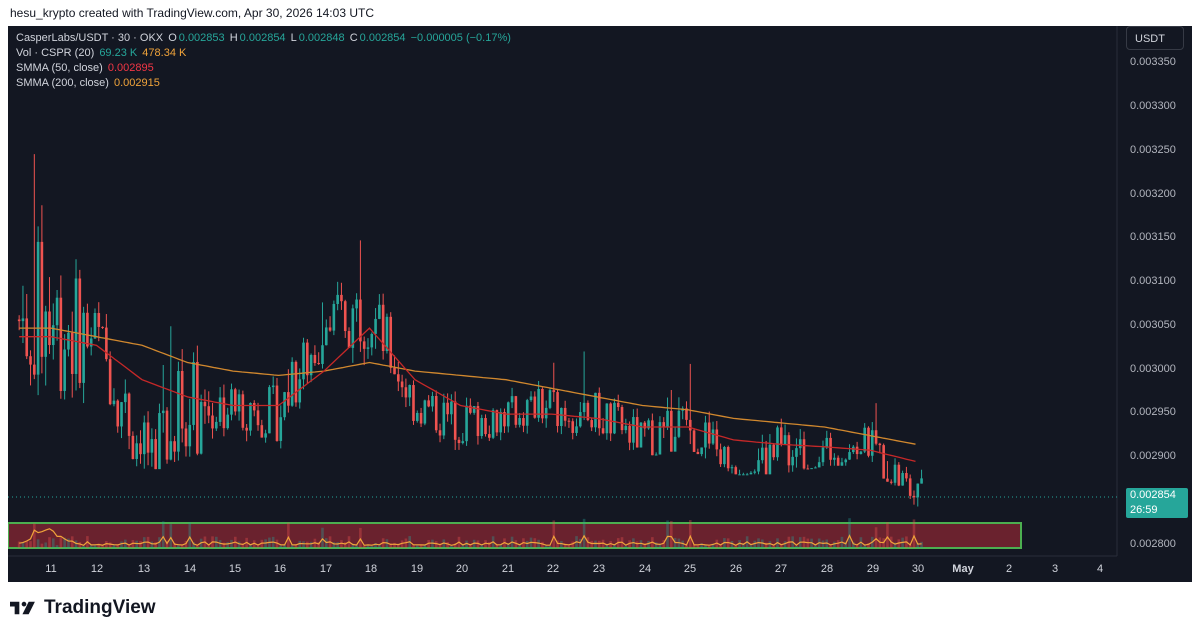 The image size is (1200, 634). What do you see at coordinates (86, 68) in the screenshot?
I see `legend-smma50-row: SMMA (50, close) 0.002895` at bounding box center [86, 68].